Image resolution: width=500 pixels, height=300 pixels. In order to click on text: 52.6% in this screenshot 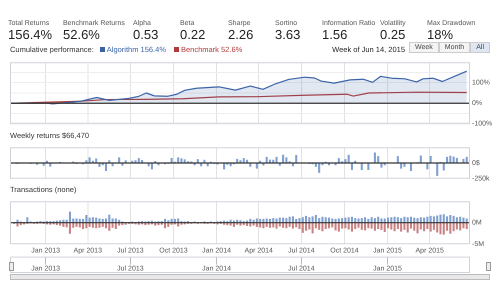, I will do `click(82, 34)`.